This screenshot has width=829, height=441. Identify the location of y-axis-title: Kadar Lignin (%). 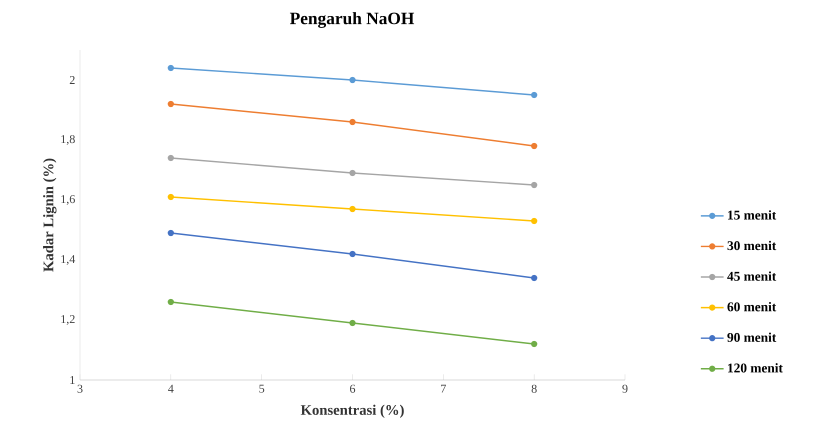
(49, 215).